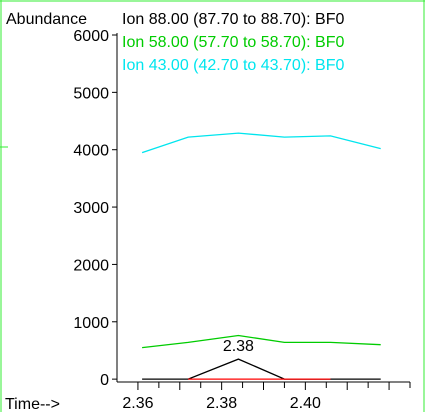  Describe the element at coordinates (91, 151) in the screenshot. I see `y-tick-label: 4000` at that location.